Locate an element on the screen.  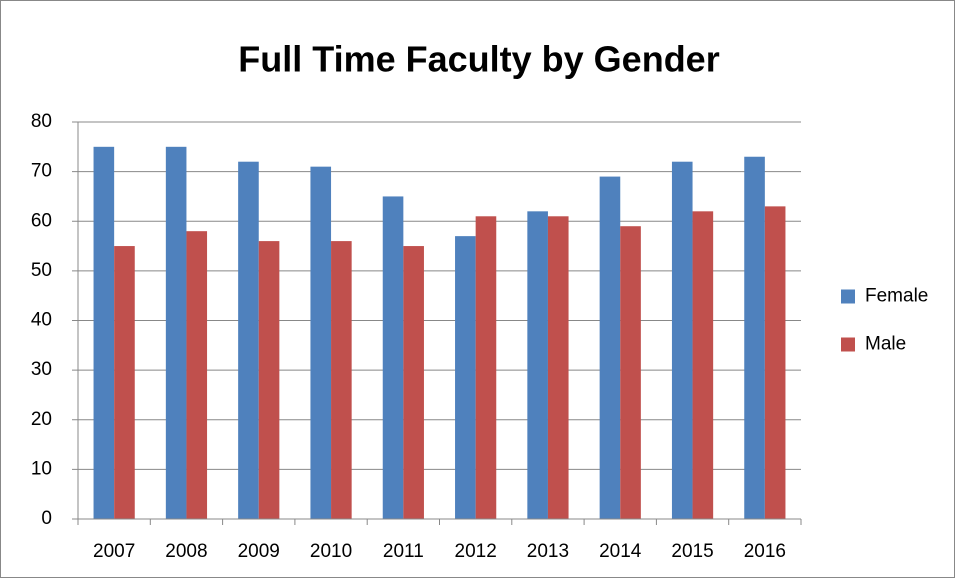
y-tick-label: 60 is located at coordinates (41, 220).